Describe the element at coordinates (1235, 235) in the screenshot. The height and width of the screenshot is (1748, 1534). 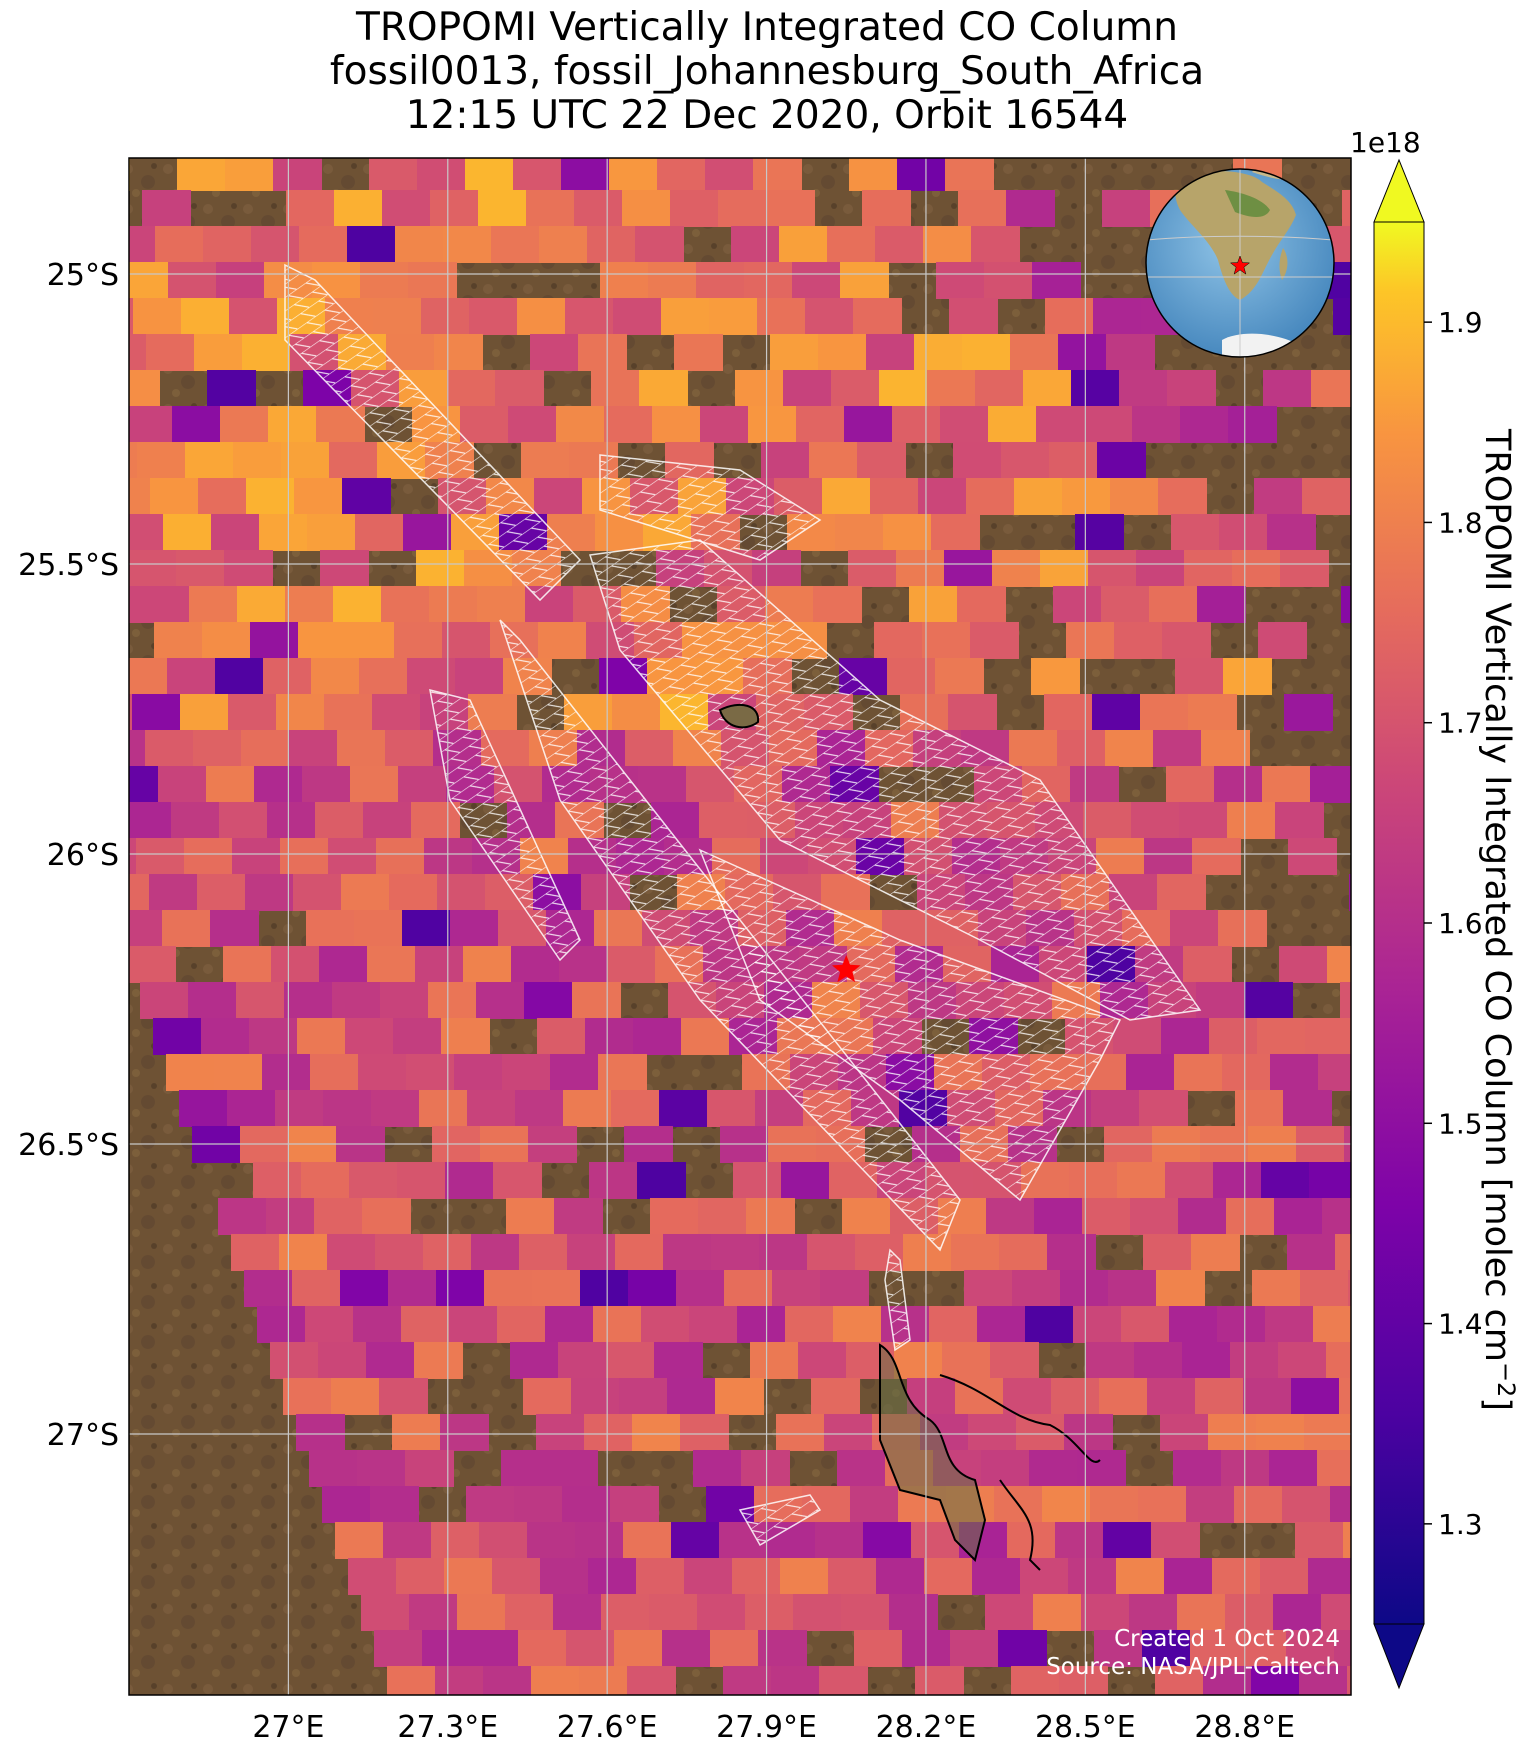
I see `africa-landmass` at that location.